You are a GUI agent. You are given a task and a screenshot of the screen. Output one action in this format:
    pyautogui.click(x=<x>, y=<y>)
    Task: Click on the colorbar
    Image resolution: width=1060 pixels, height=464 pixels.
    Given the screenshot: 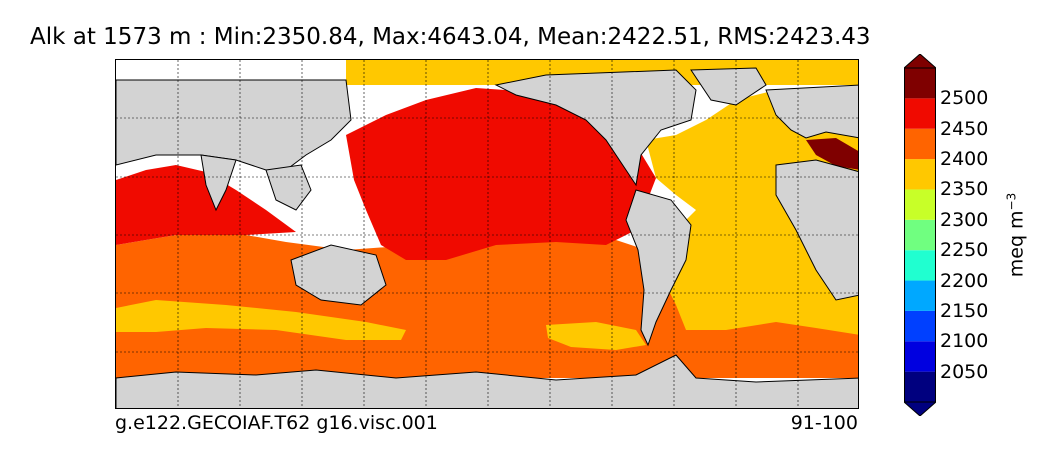 What is the action you would take?
    pyautogui.click(x=920, y=235)
    